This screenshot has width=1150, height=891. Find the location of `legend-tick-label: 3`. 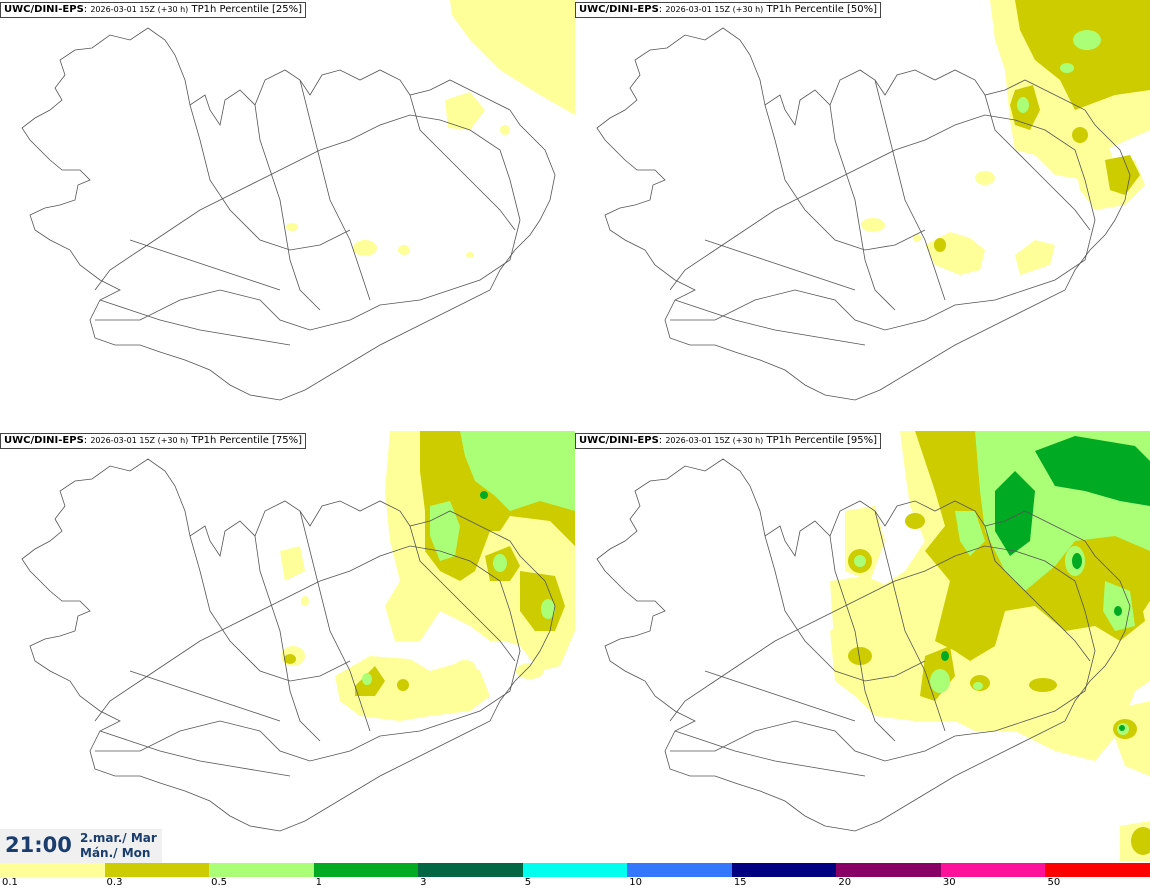

legend-tick-label: 3 is located at coordinates (423, 882).